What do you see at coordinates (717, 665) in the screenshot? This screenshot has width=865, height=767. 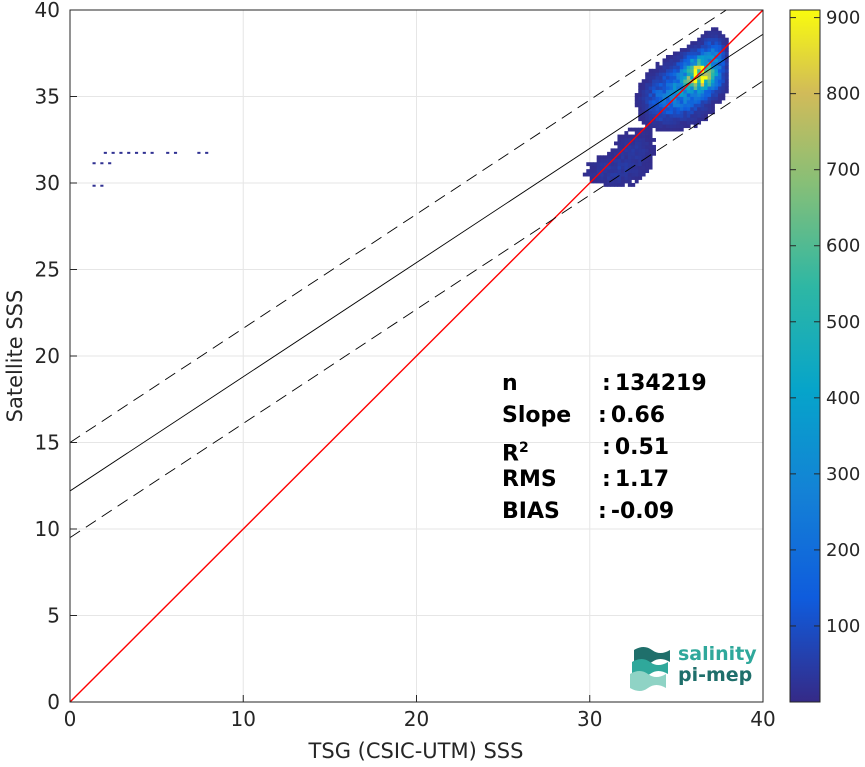 I see `logo-text: salinity pi-mep` at bounding box center [717, 665].